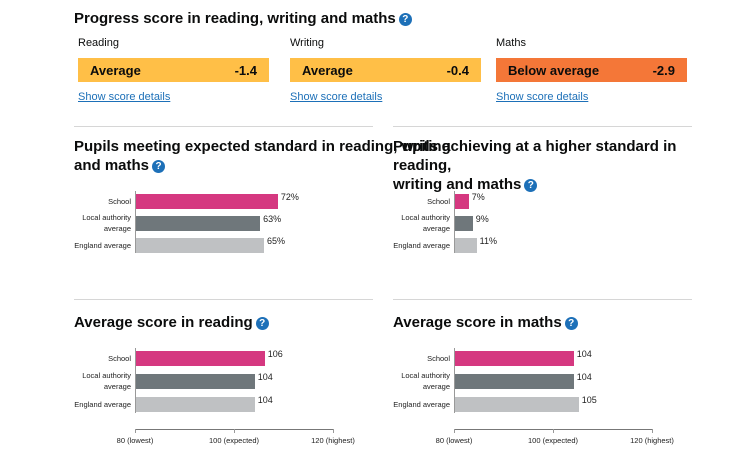  Describe the element at coordinates (482, 219) in the screenshot. I see `bar-value: 9%` at that location.